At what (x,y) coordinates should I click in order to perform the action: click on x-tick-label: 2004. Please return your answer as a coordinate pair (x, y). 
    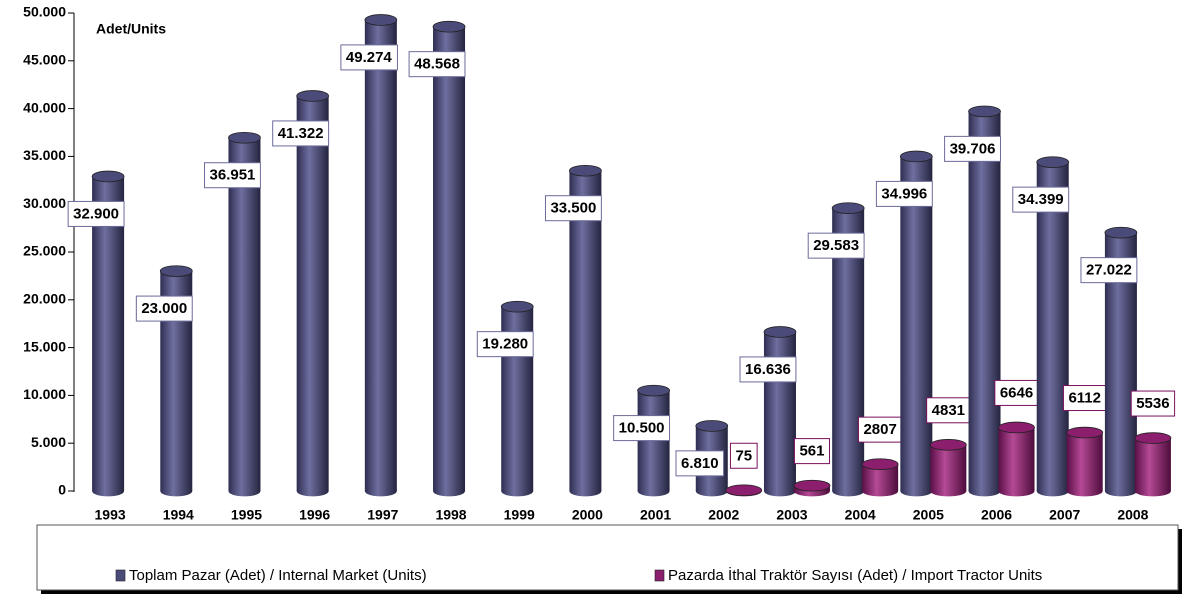
    Looking at the image, I should click on (860, 515).